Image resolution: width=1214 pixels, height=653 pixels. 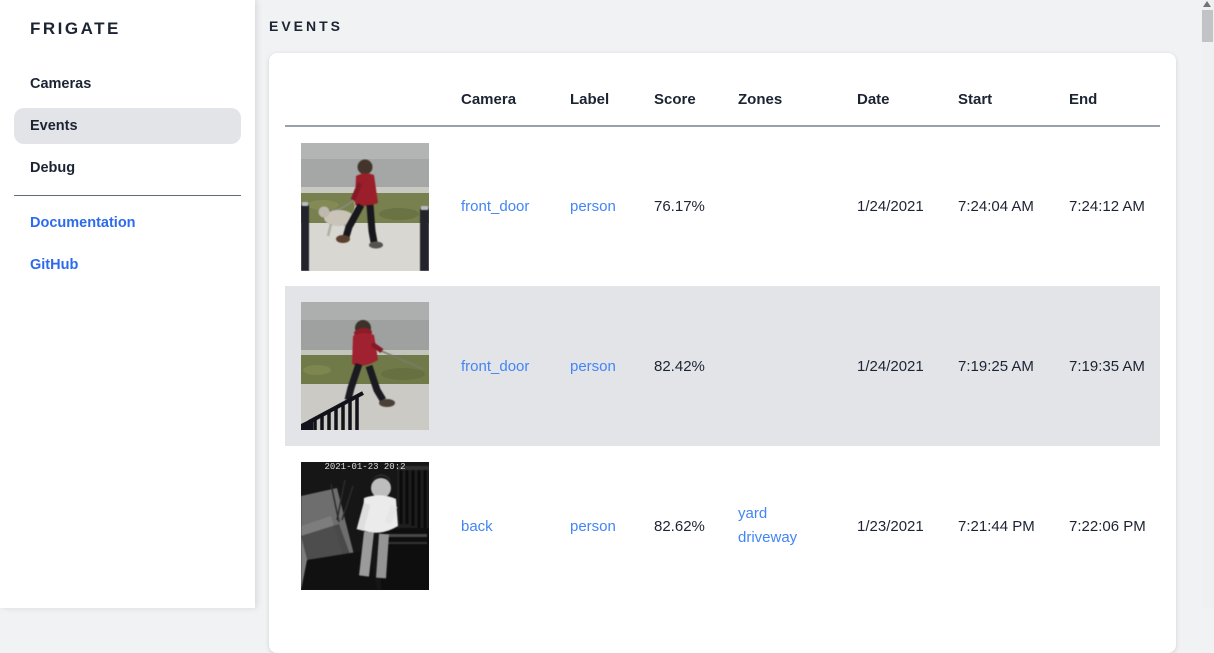 What do you see at coordinates (612, 98) in the screenshot?
I see `column-header-label: Label` at bounding box center [612, 98].